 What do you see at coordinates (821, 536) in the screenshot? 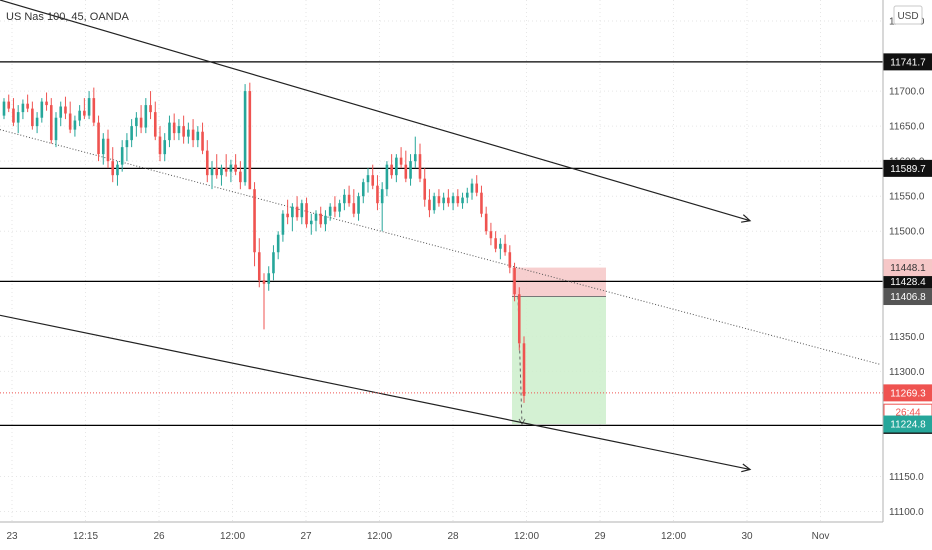
I see `x-tick-label: Nov` at bounding box center [821, 536].